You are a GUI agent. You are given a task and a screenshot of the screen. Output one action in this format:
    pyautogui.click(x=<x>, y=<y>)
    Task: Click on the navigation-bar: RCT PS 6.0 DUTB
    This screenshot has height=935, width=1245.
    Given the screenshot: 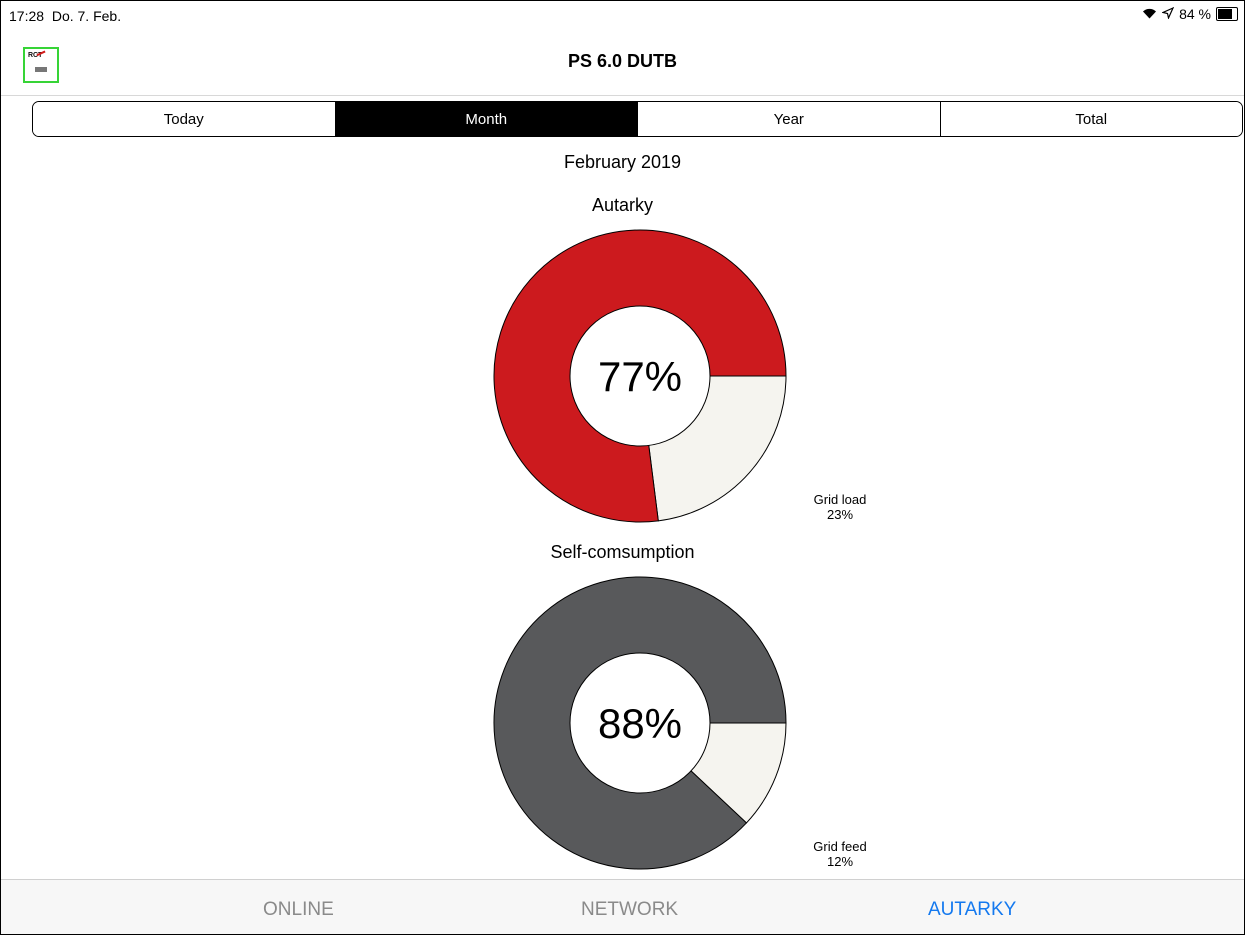 What is the action you would take?
    pyautogui.click(x=622, y=62)
    